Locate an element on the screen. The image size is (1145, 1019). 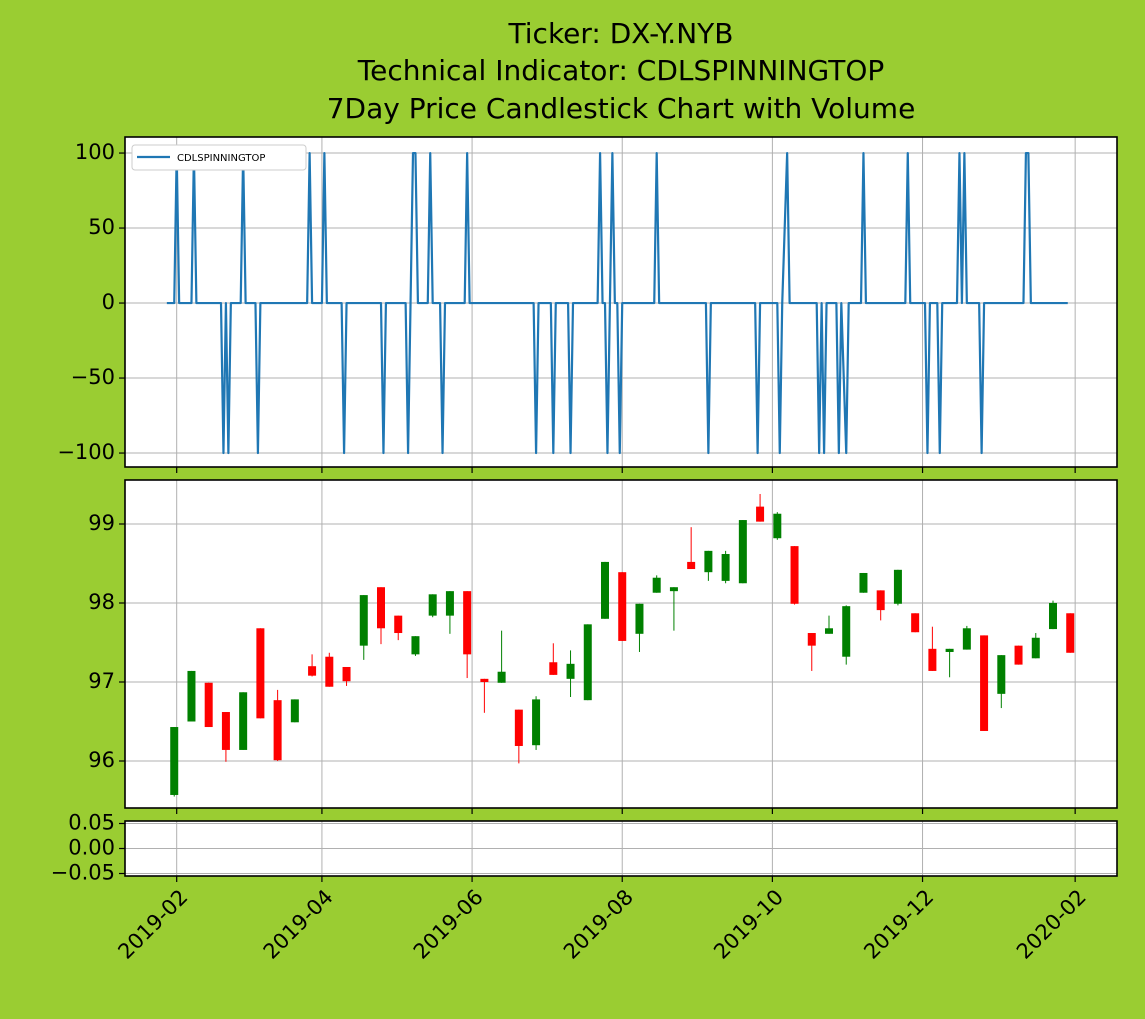
legend-box is located at coordinates (219, 157).